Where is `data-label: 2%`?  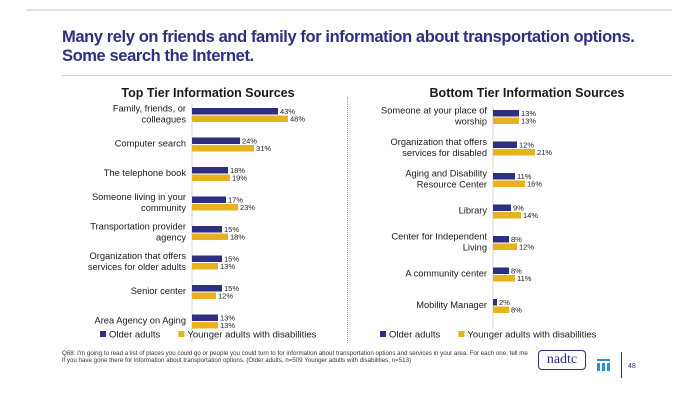 data-label: 2% is located at coordinates (504, 302).